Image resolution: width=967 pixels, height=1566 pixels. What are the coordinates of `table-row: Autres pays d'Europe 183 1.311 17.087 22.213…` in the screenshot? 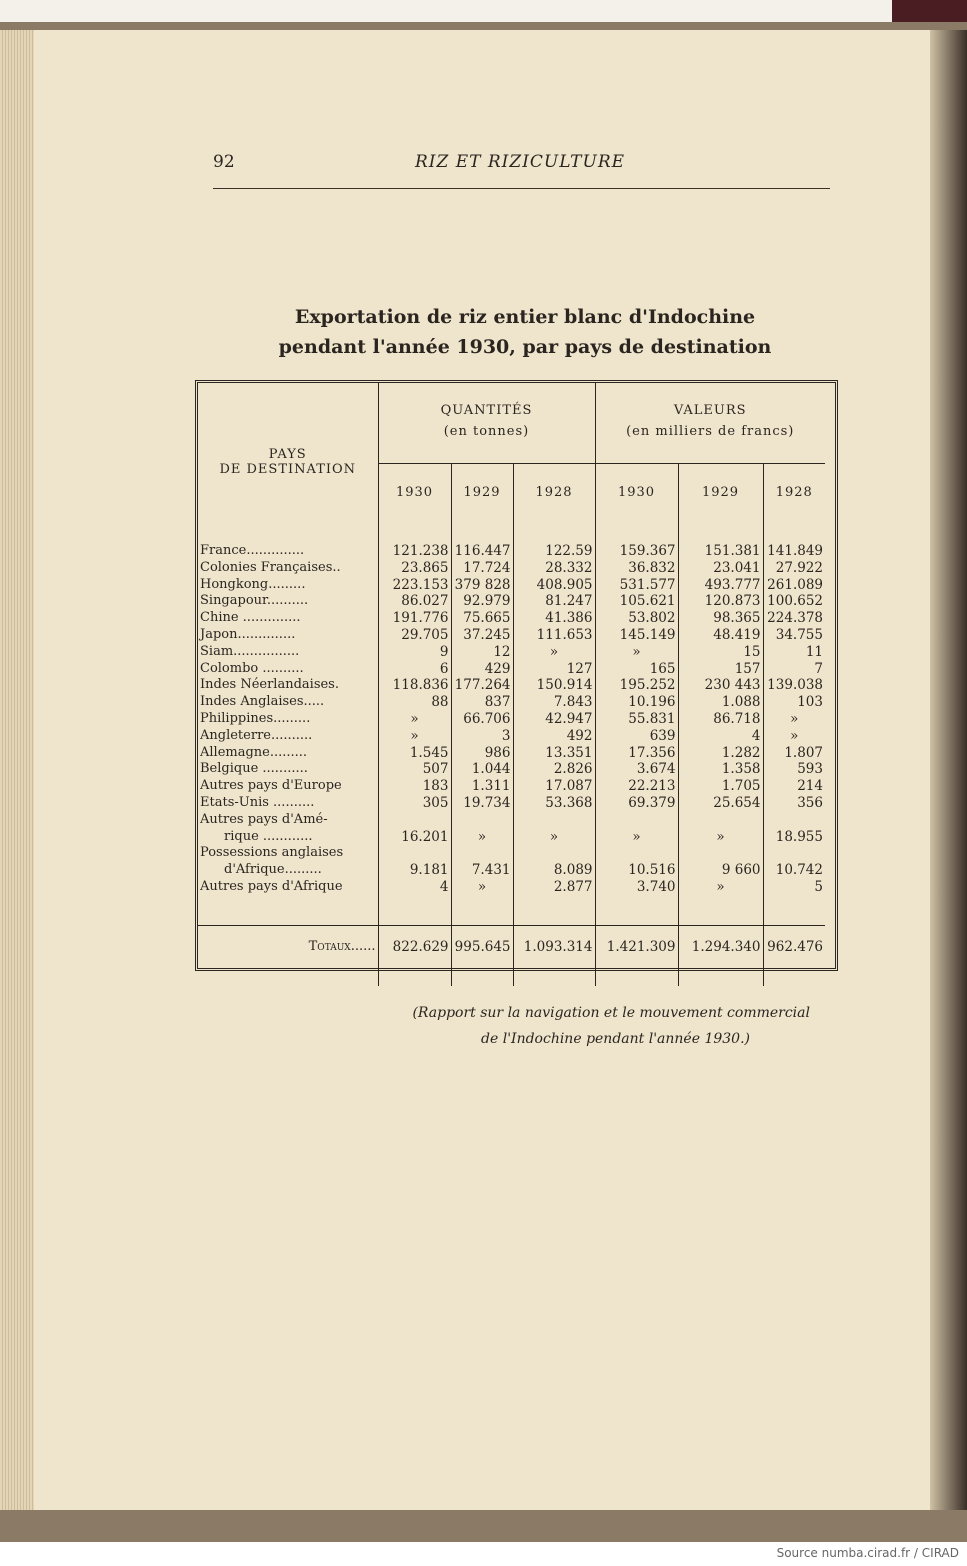 It's located at (511, 786).